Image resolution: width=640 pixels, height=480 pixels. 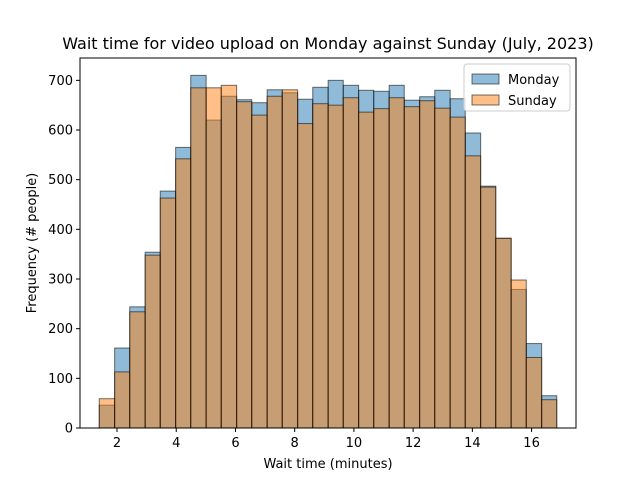 I want to click on x-tick-label: 12, so click(x=413, y=443).